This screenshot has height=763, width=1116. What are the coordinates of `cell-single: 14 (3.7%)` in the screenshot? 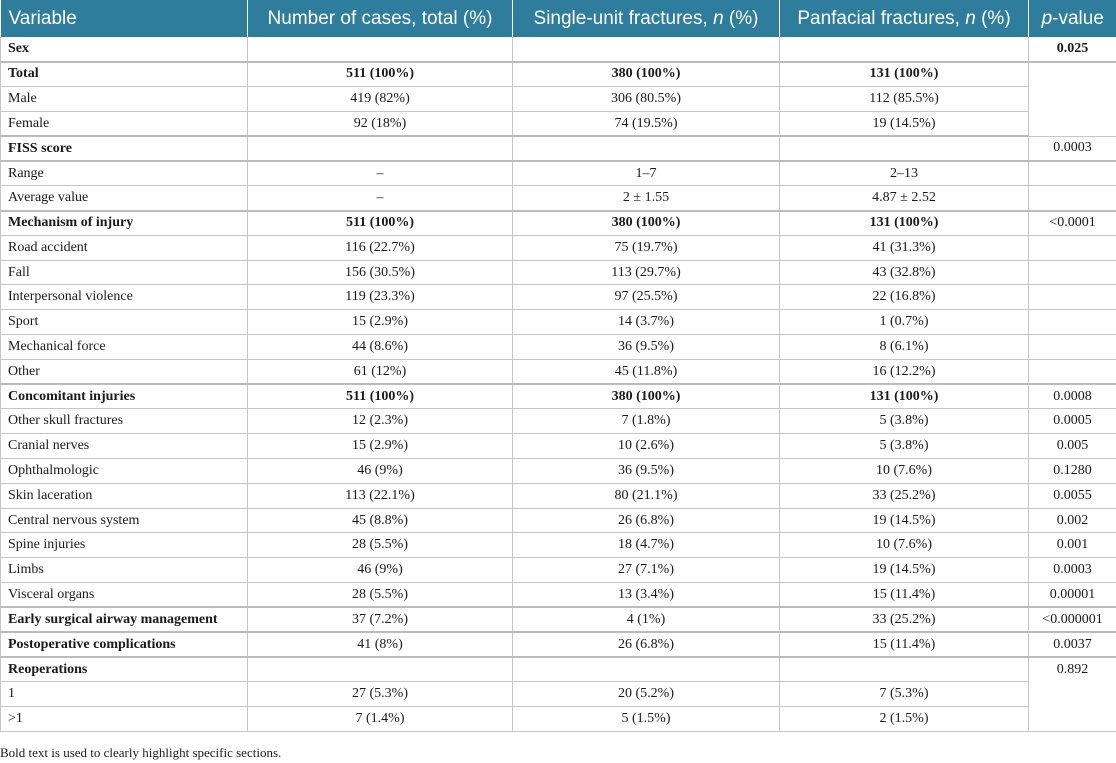 It's located at (646, 322).